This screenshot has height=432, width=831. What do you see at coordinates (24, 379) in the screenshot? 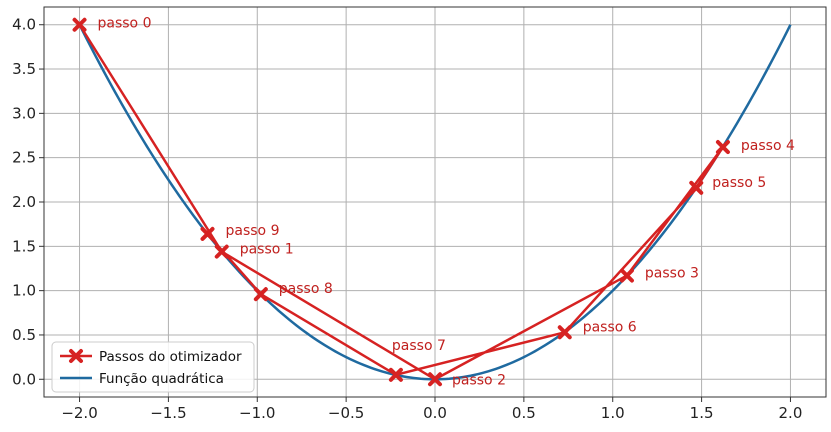
I see `y-tick-label: 0.0` at bounding box center [24, 379].